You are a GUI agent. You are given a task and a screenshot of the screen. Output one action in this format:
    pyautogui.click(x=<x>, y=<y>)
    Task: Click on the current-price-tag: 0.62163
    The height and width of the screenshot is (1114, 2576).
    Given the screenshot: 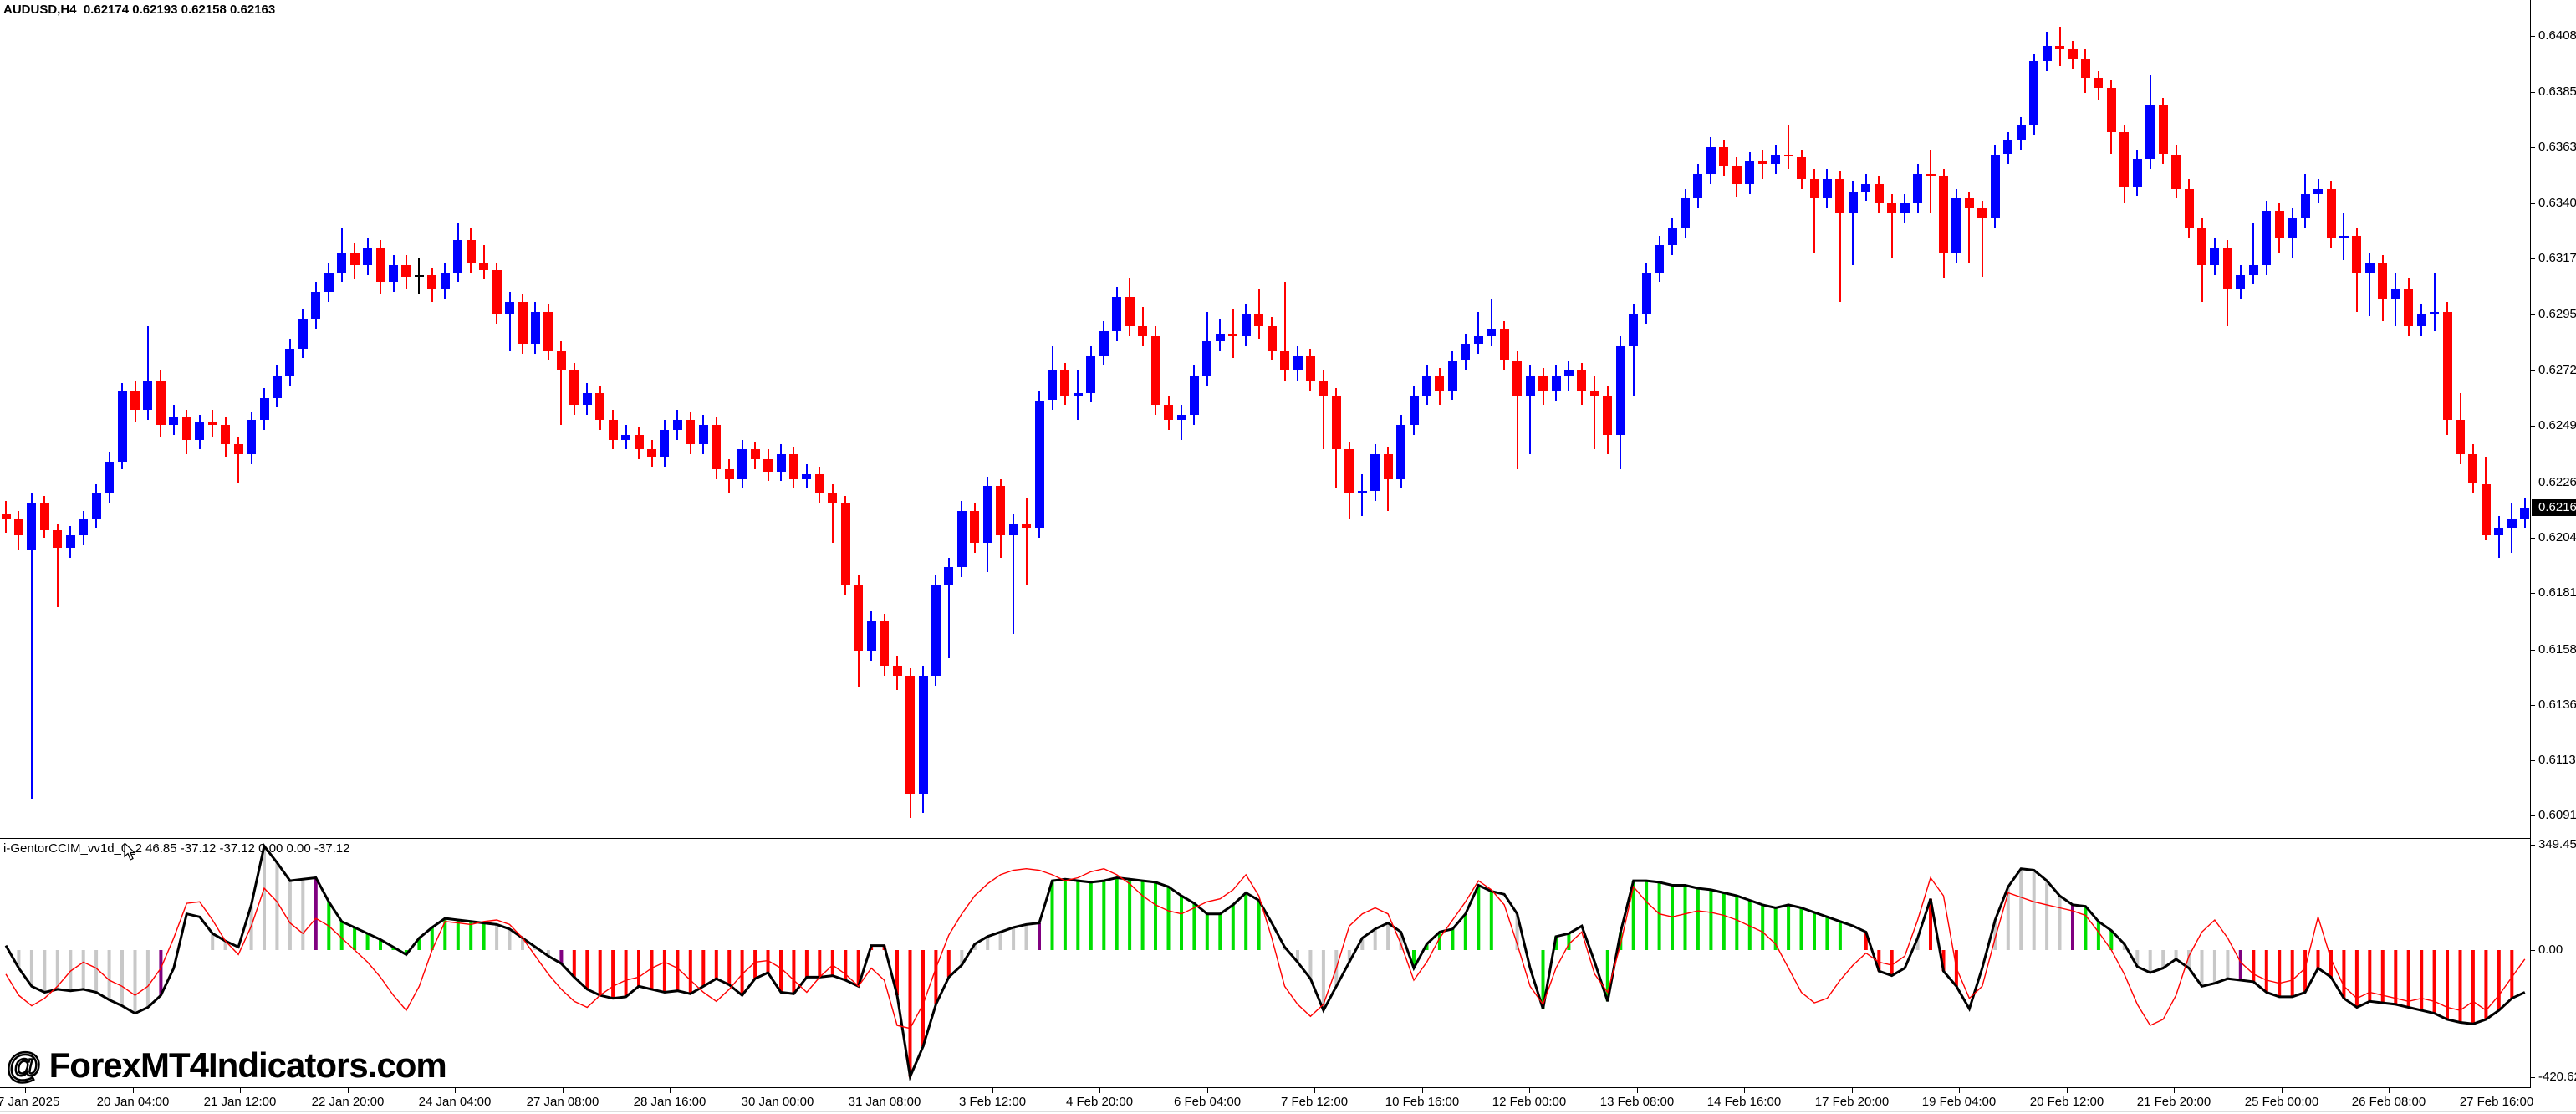 What is the action you would take?
    pyautogui.click(x=2554, y=507)
    